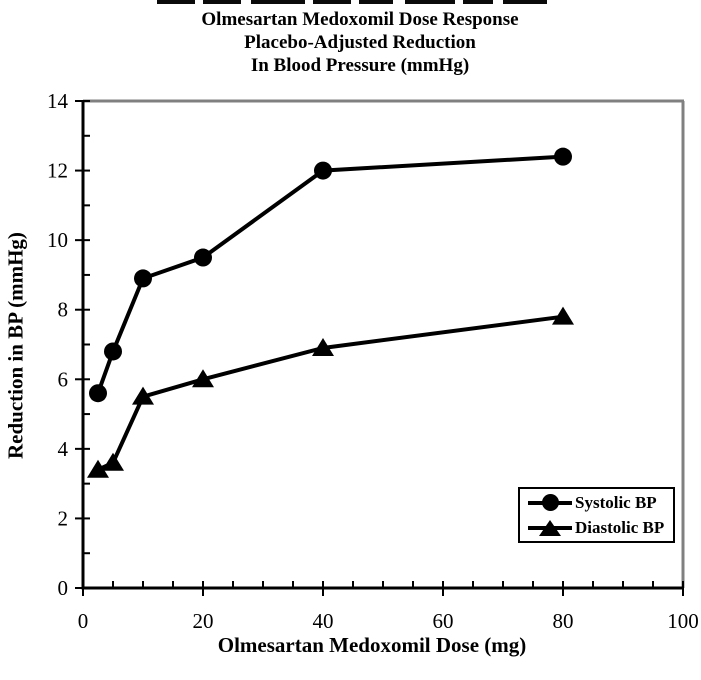  Describe the element at coordinates (550, 528) in the screenshot. I see `triangle-marker-icon` at that location.